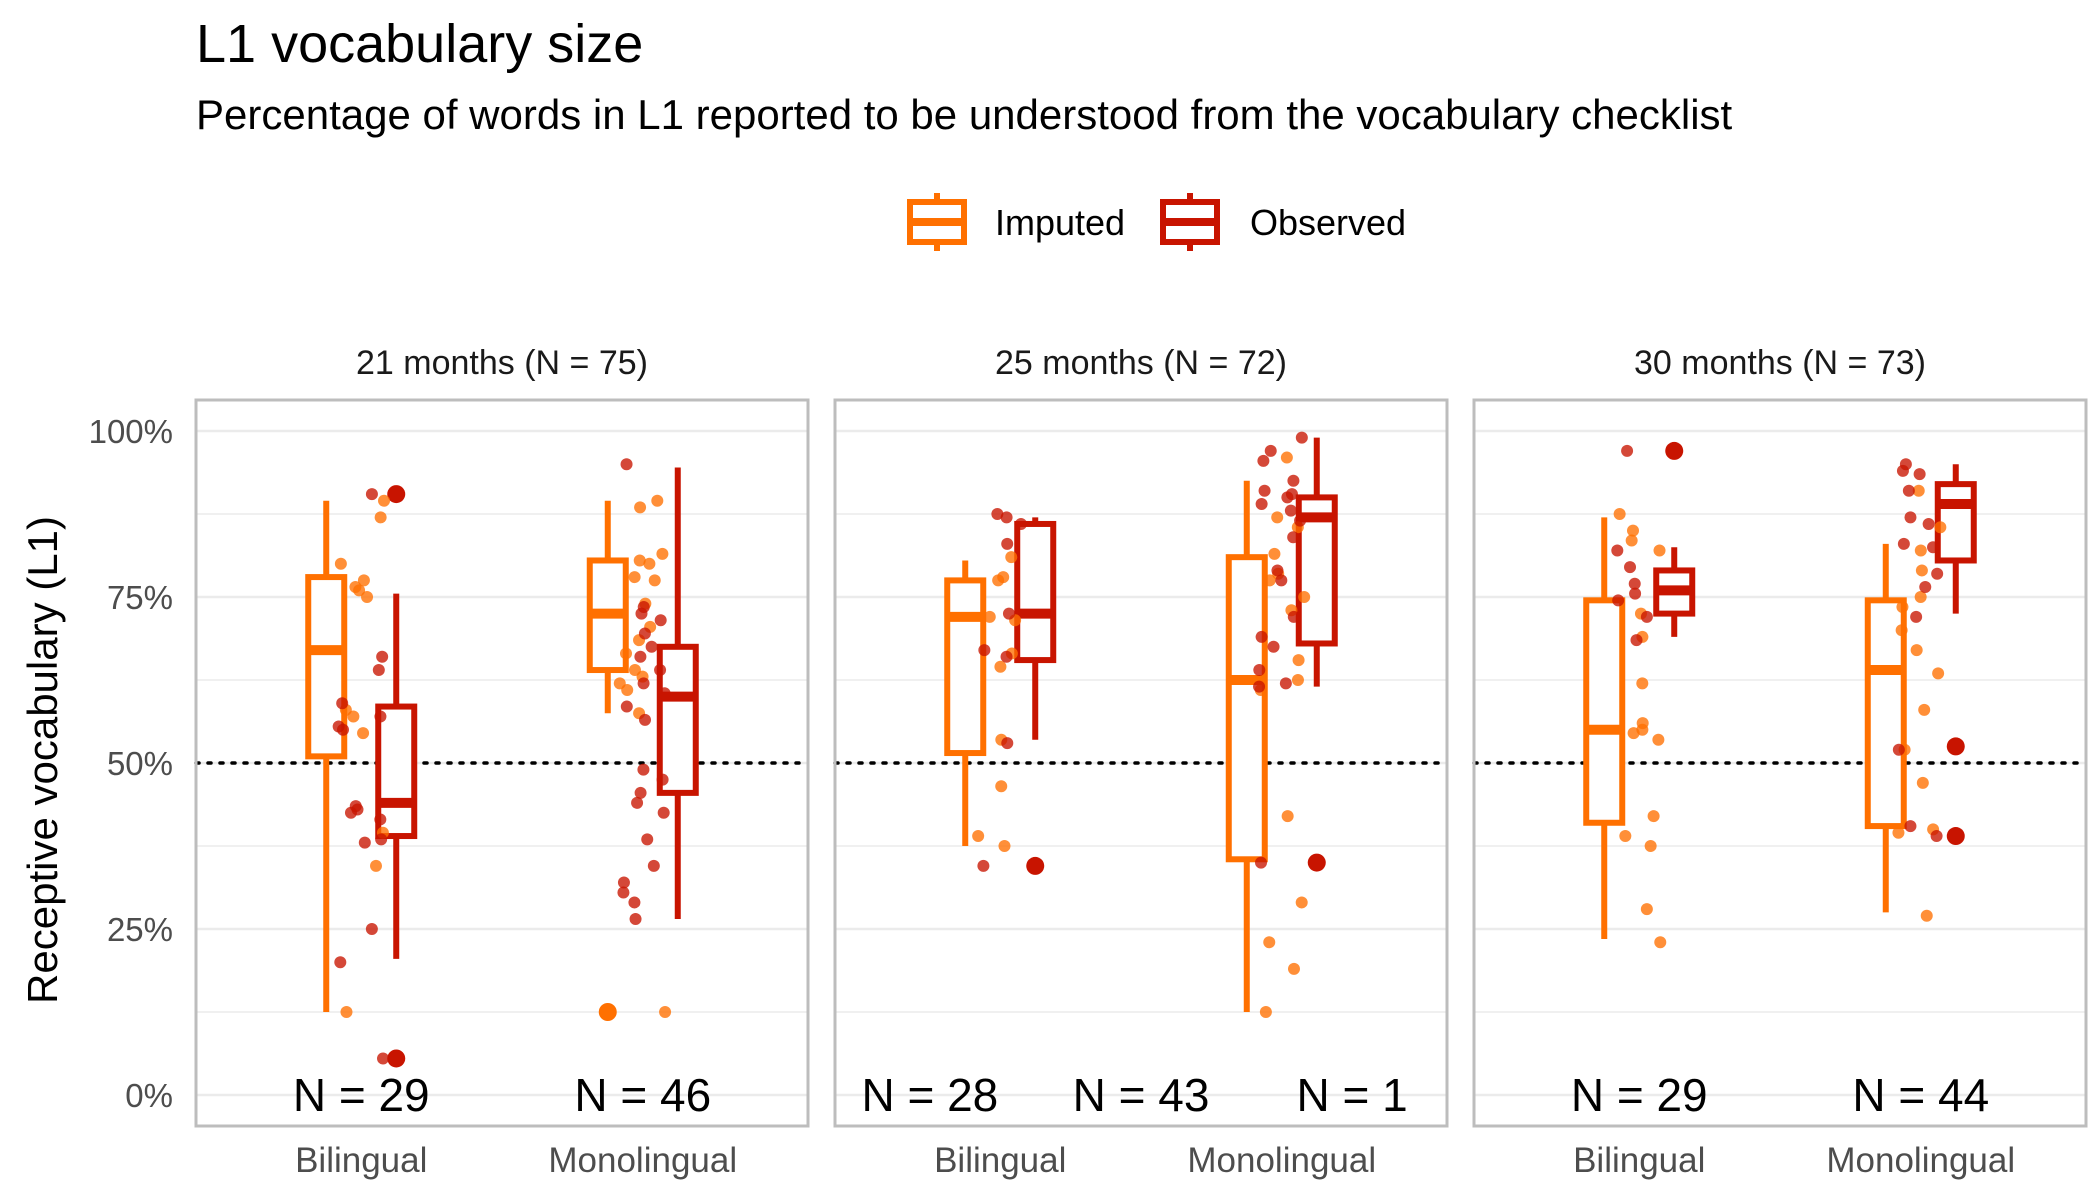 This screenshot has width=2100, height=1200. What do you see at coordinates (1141, 363) in the screenshot?
I see `panel-strip-label: 25 months (N = 72)` at bounding box center [1141, 363].